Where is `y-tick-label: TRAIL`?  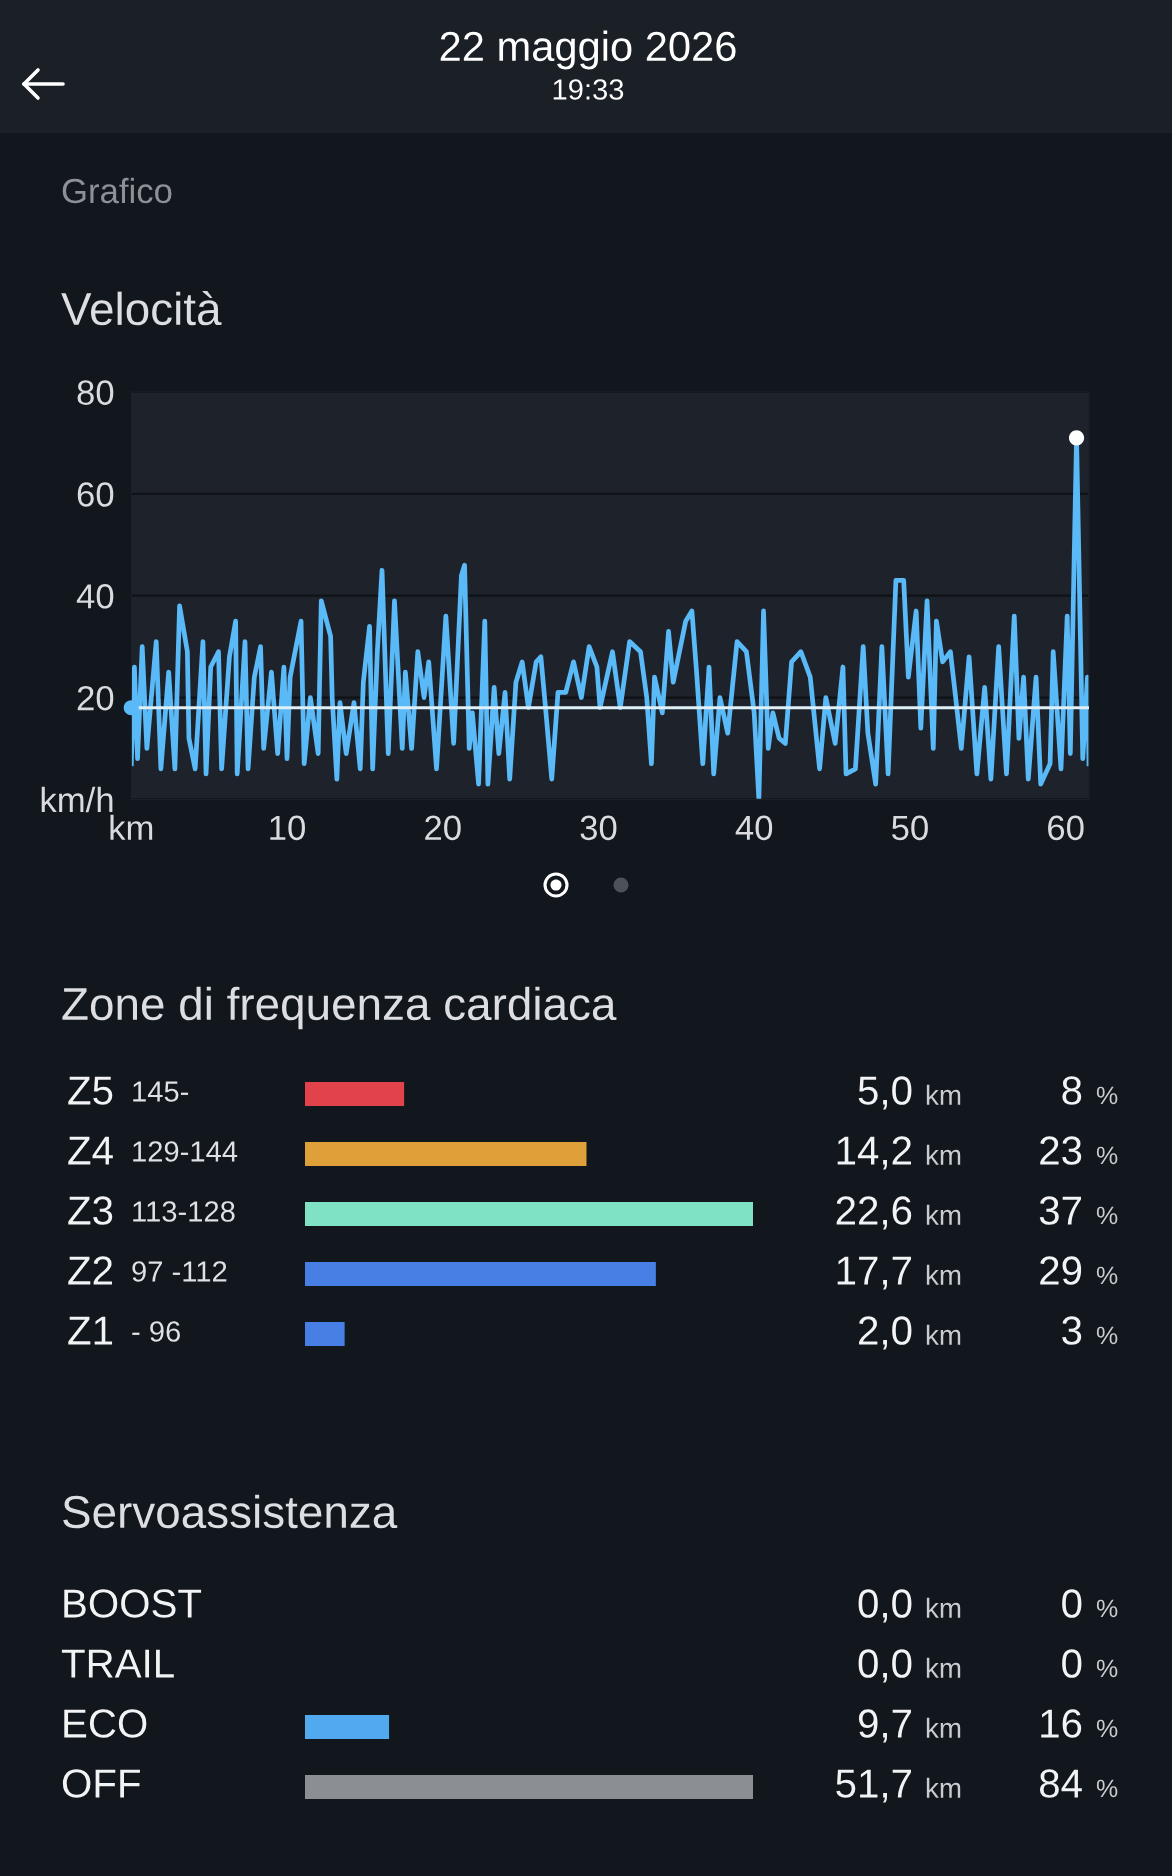
y-tick-label: TRAIL is located at coordinates (117, 1663).